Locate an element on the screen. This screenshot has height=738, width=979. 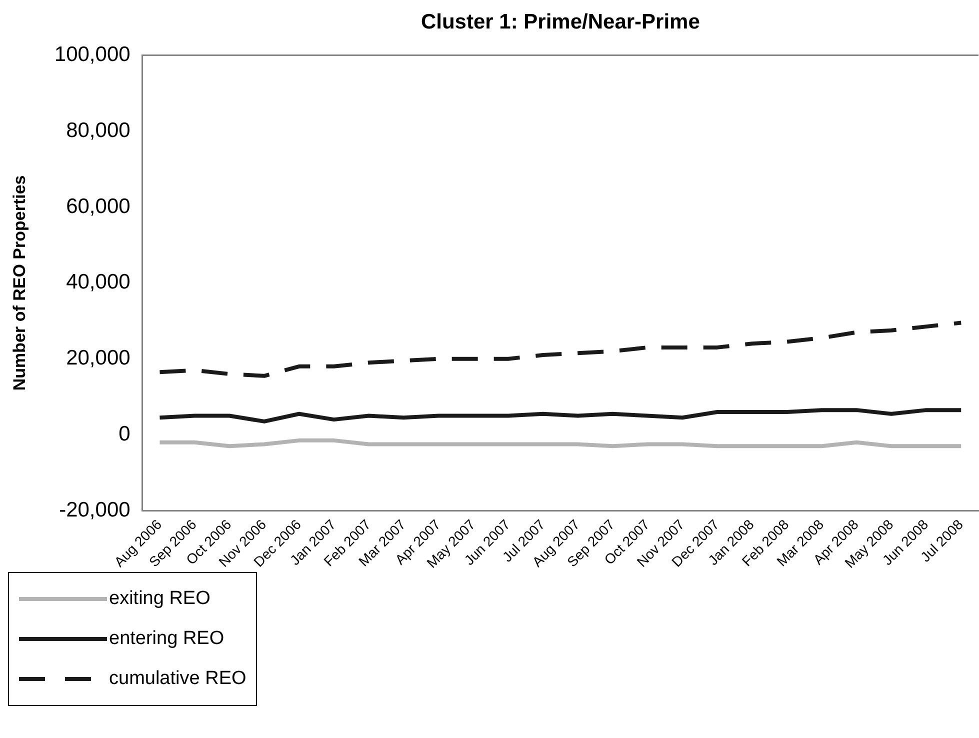
y-tick-label: 0 is located at coordinates (124, 434).